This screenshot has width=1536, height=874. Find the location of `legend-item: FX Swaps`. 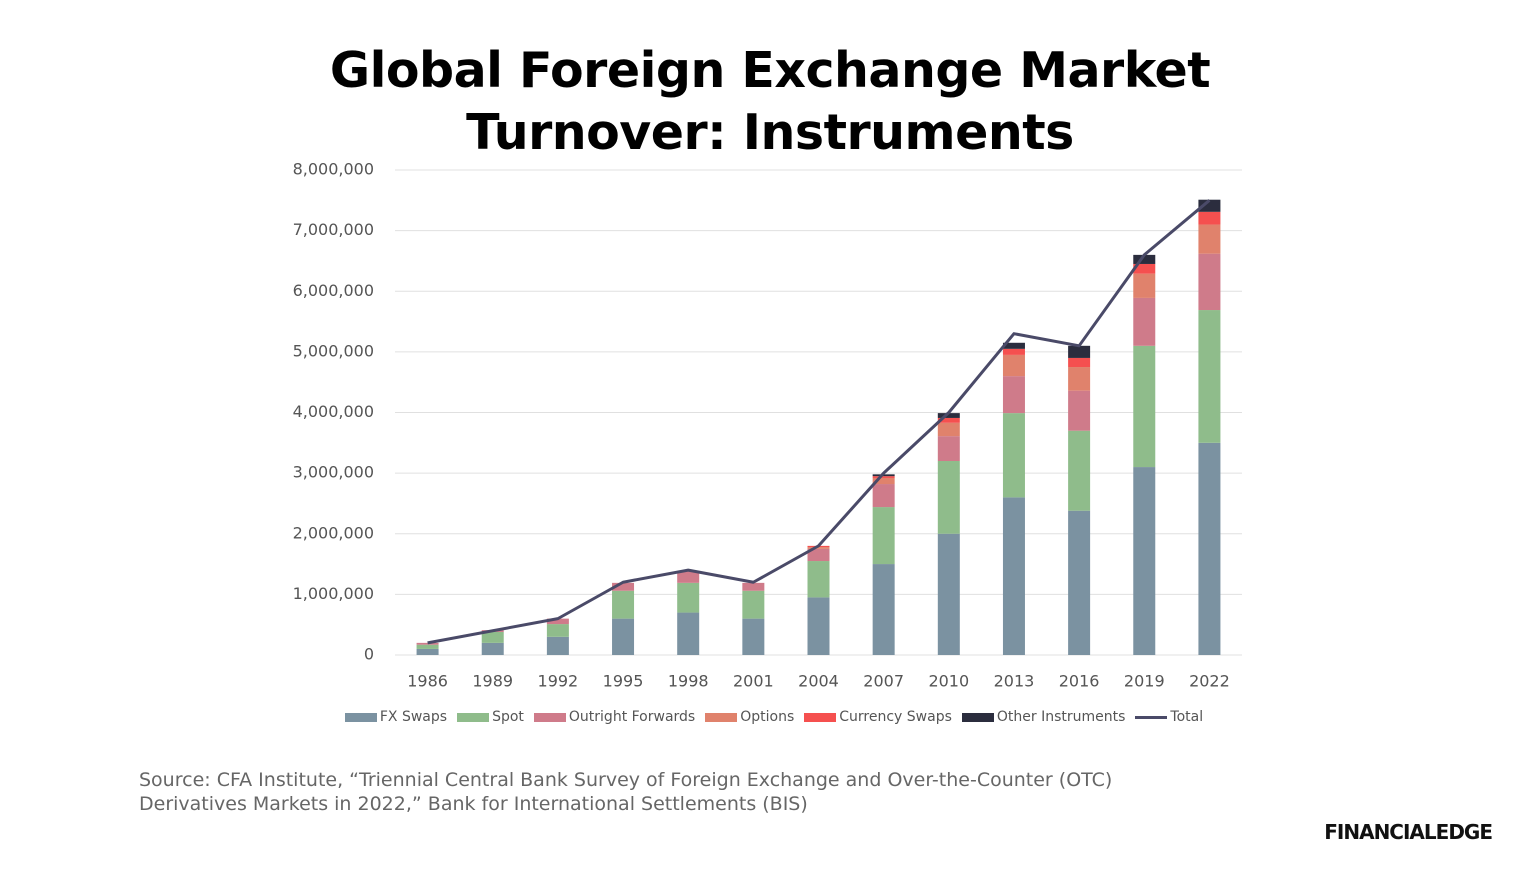

legend-item: FX Swaps is located at coordinates (396, 717).